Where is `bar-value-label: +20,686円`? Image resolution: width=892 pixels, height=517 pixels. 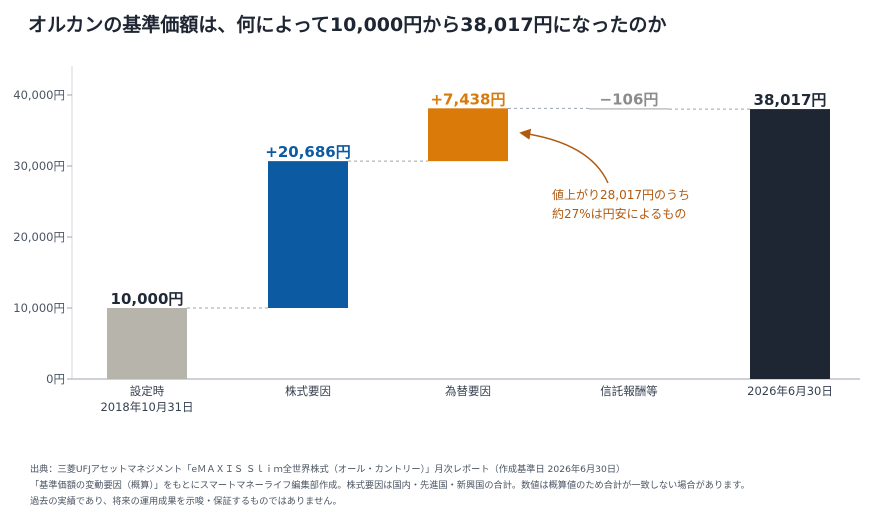 bar-value-label: +20,686円 is located at coordinates (307, 152).